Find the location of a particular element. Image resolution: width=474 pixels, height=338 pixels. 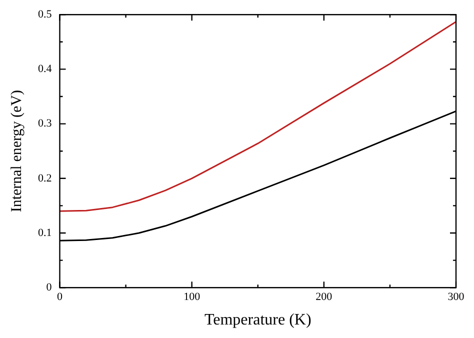

x-axis-title: Temperature (K) is located at coordinates (258, 320).